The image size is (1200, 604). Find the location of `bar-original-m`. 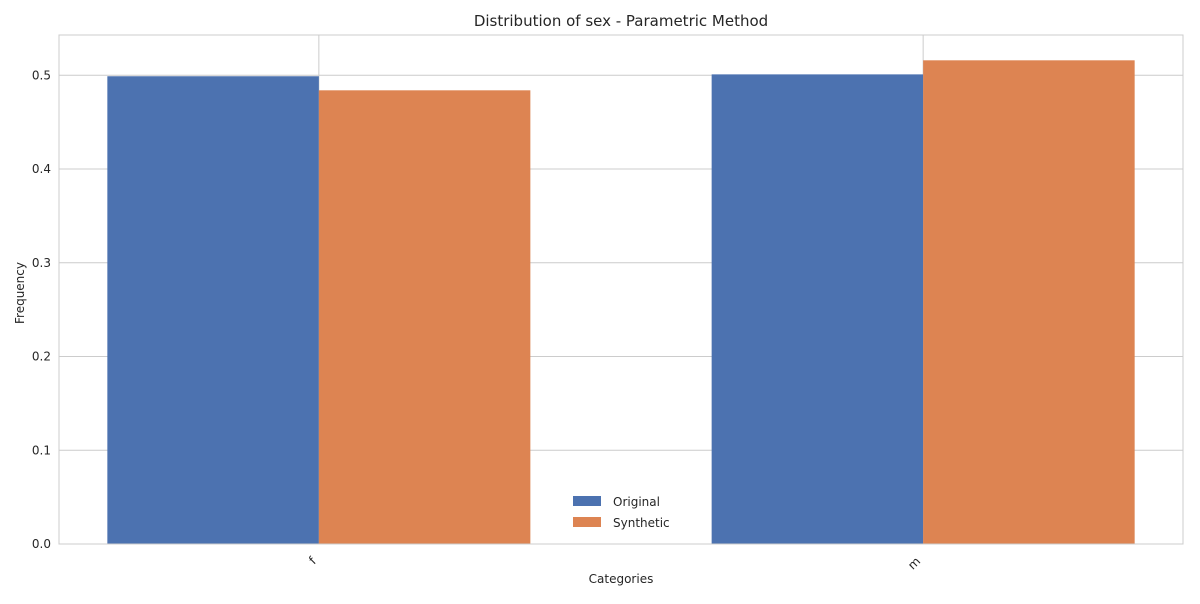

bar-original-m is located at coordinates (817, 309).